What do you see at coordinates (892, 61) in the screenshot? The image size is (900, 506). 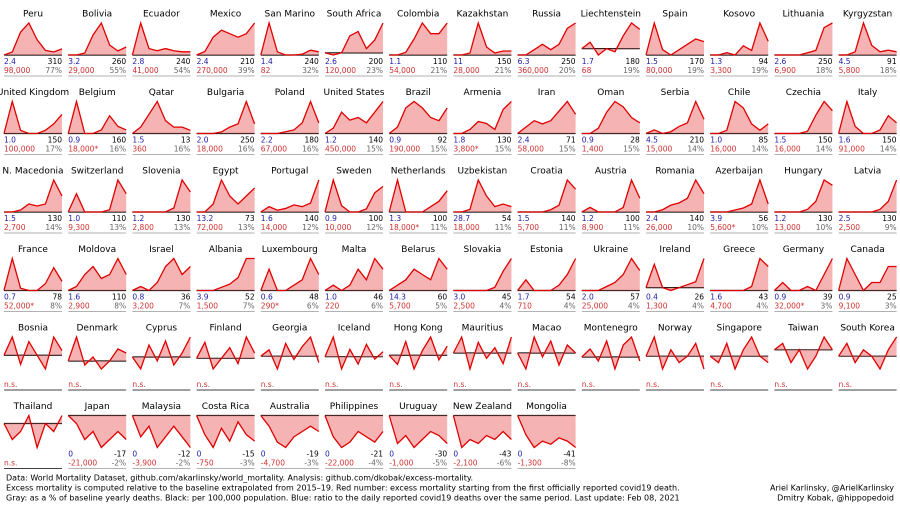 I see `per-100k: 91` at bounding box center [892, 61].